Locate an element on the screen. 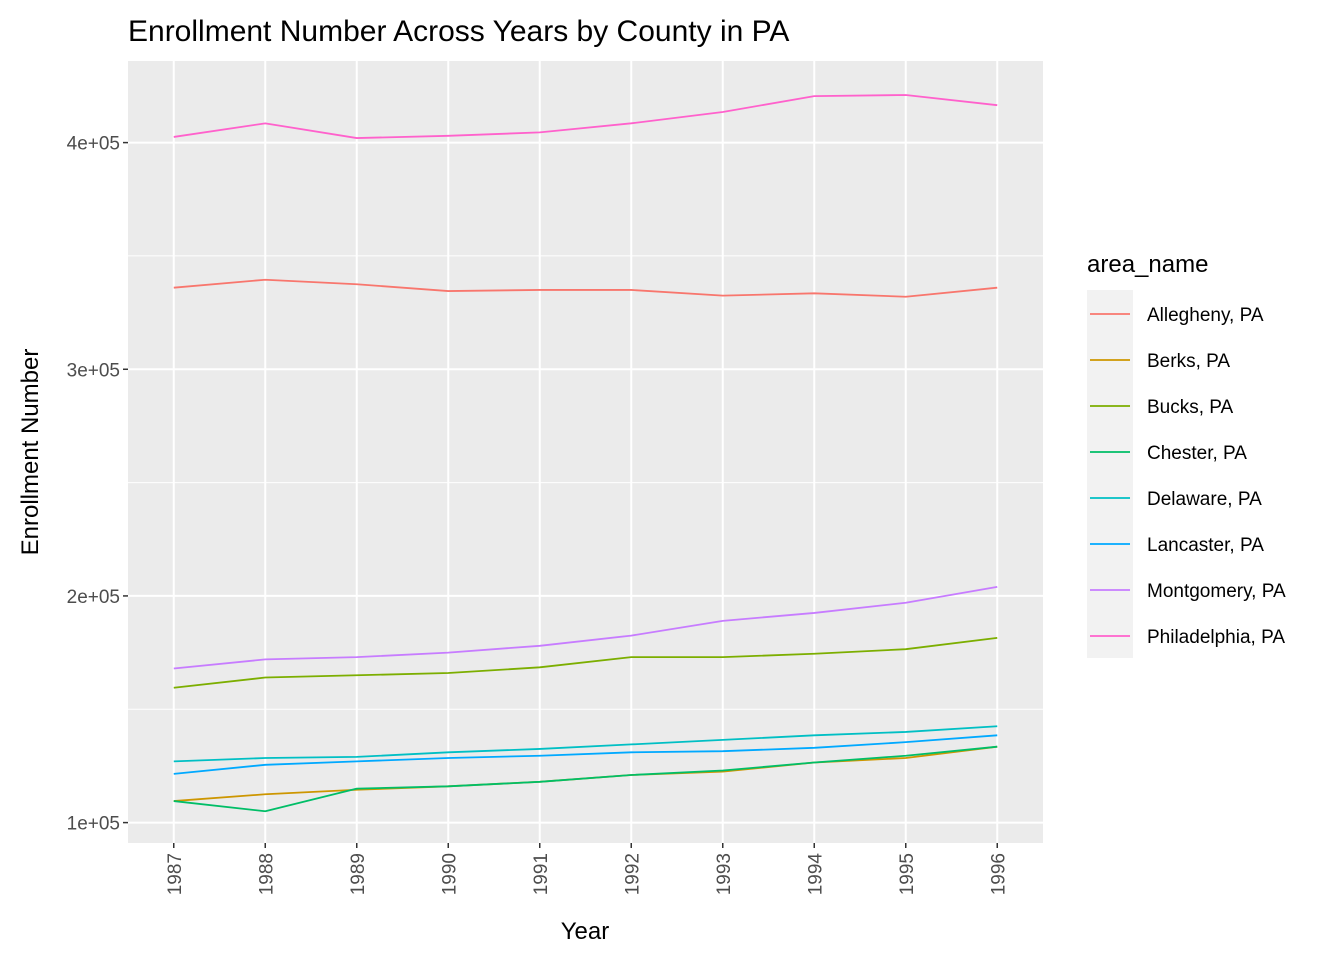 The width and height of the screenshot is (1344, 960). legend-key-background is located at coordinates (1110, 474).